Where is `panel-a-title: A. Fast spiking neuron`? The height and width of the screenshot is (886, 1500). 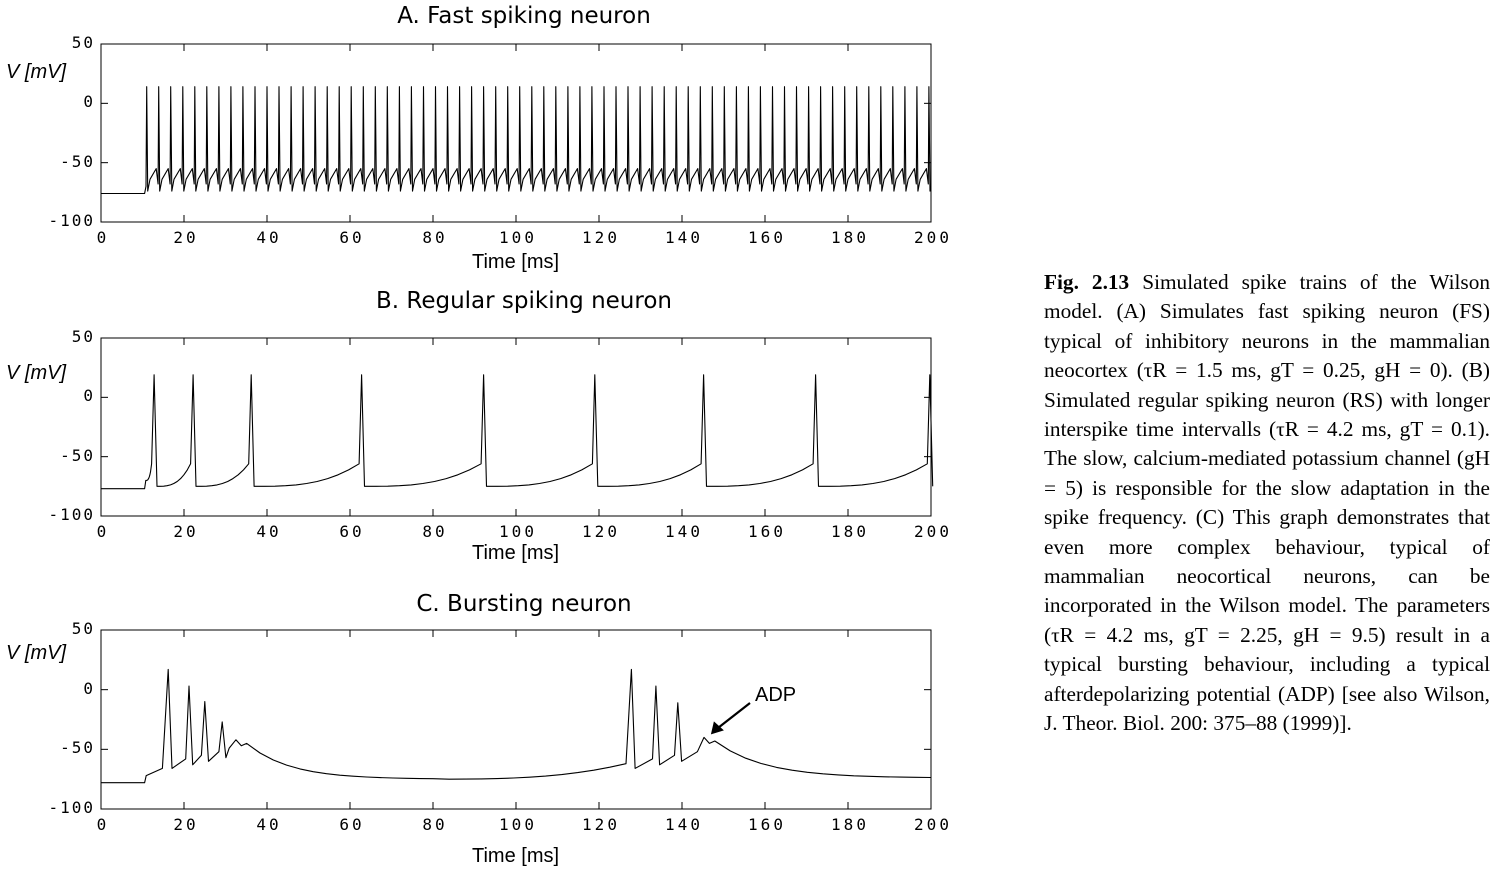 panel-a-title: A. Fast spiking neuron is located at coordinates (524, 16).